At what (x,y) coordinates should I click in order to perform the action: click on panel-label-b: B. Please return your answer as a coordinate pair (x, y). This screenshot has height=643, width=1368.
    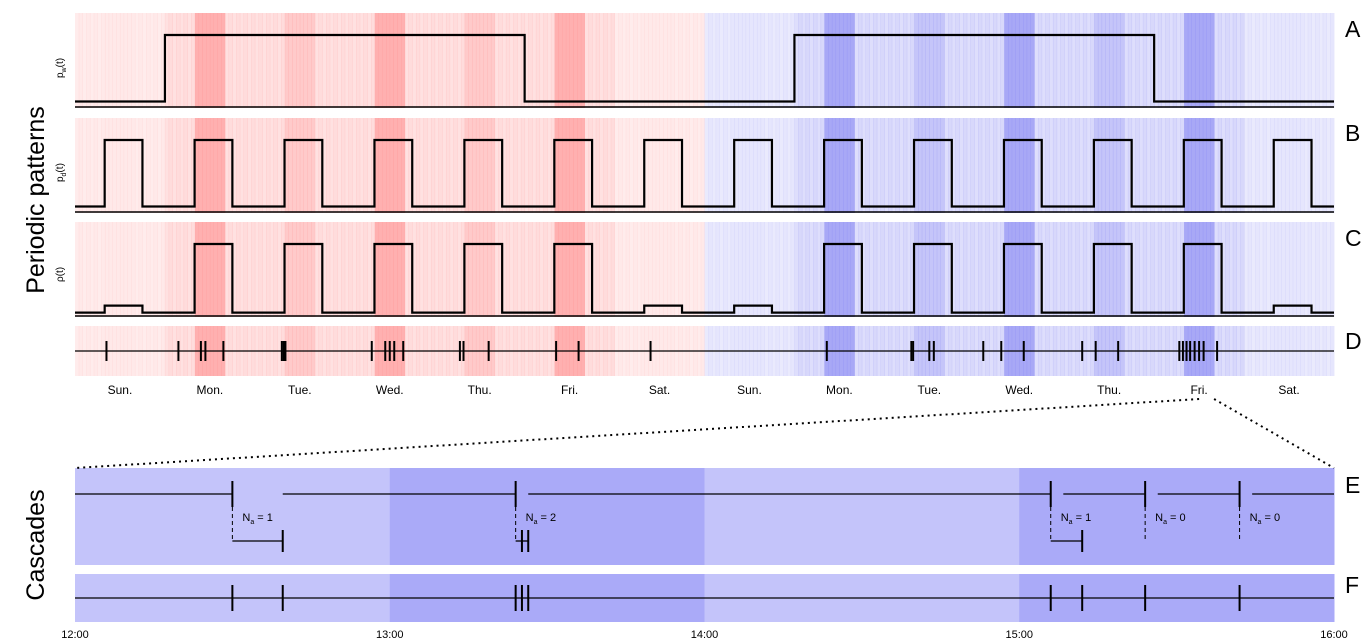
    Looking at the image, I should click on (1352, 133).